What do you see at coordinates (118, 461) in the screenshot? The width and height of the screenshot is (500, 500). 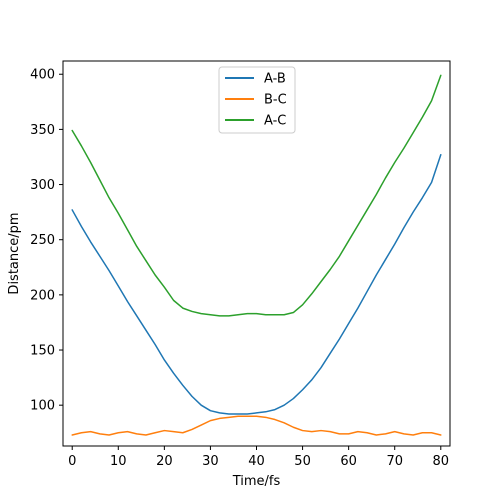 I see `x-tick-label: 10` at bounding box center [118, 461].